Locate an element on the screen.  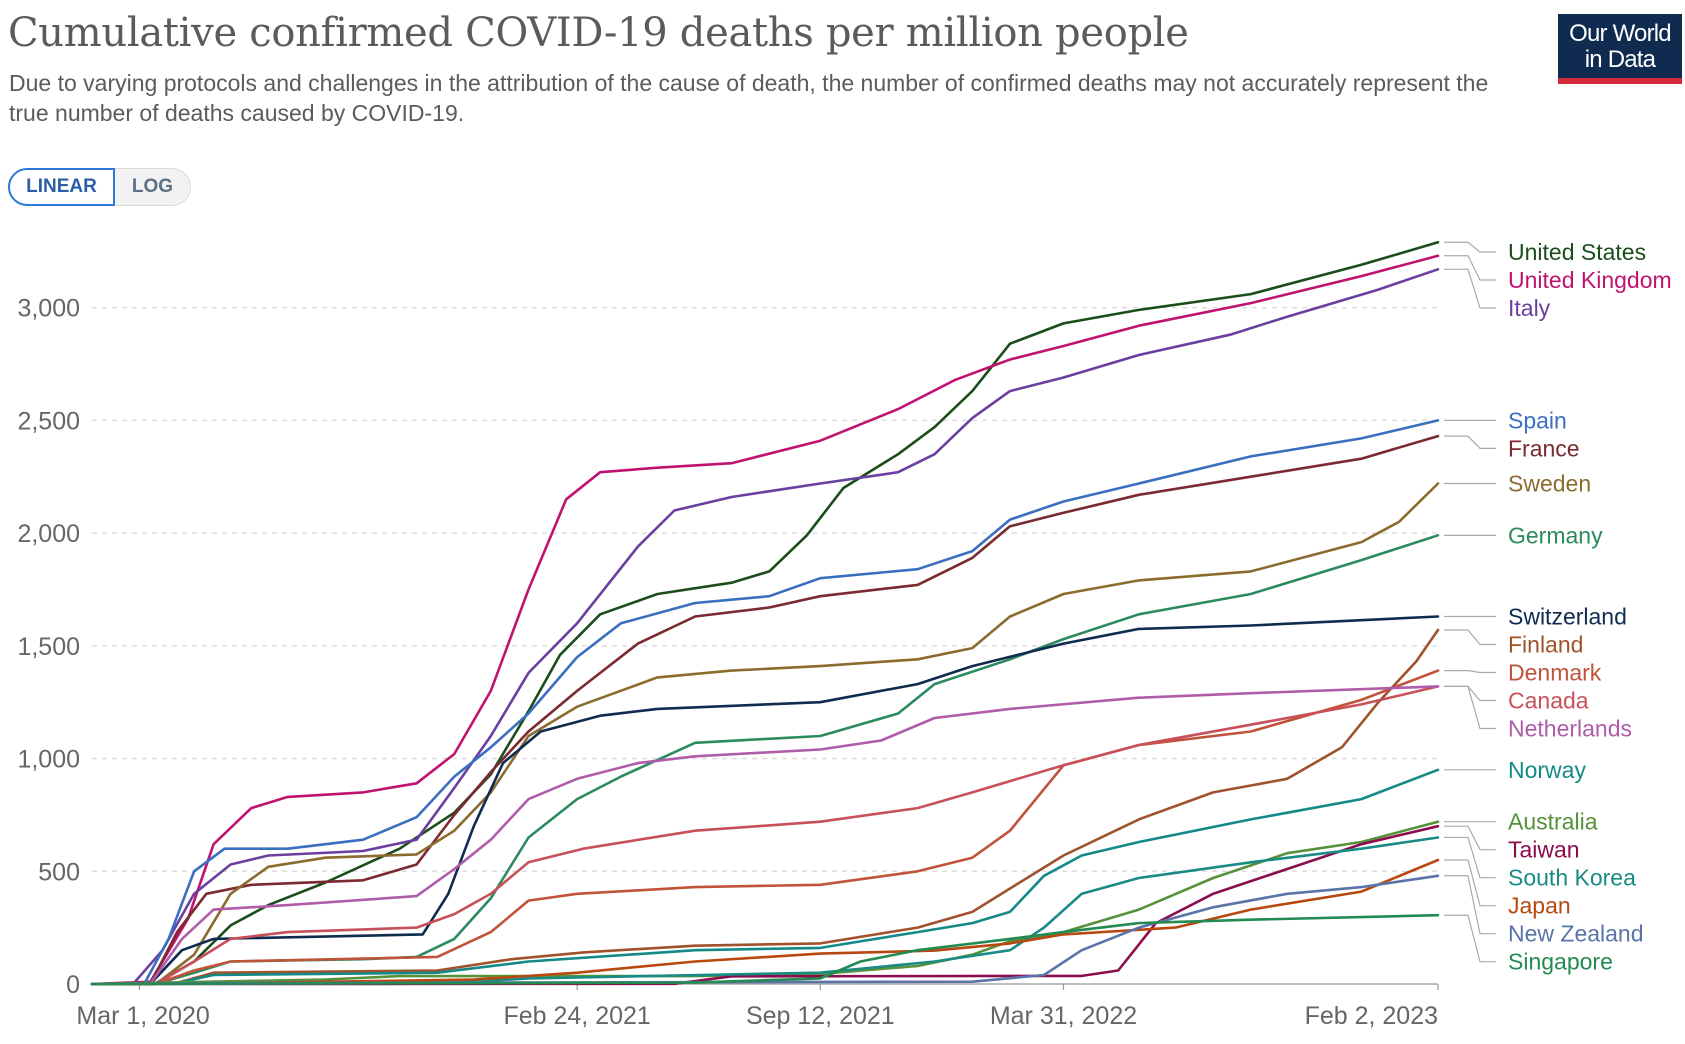
series-label: South Korea is located at coordinates (1572, 878).